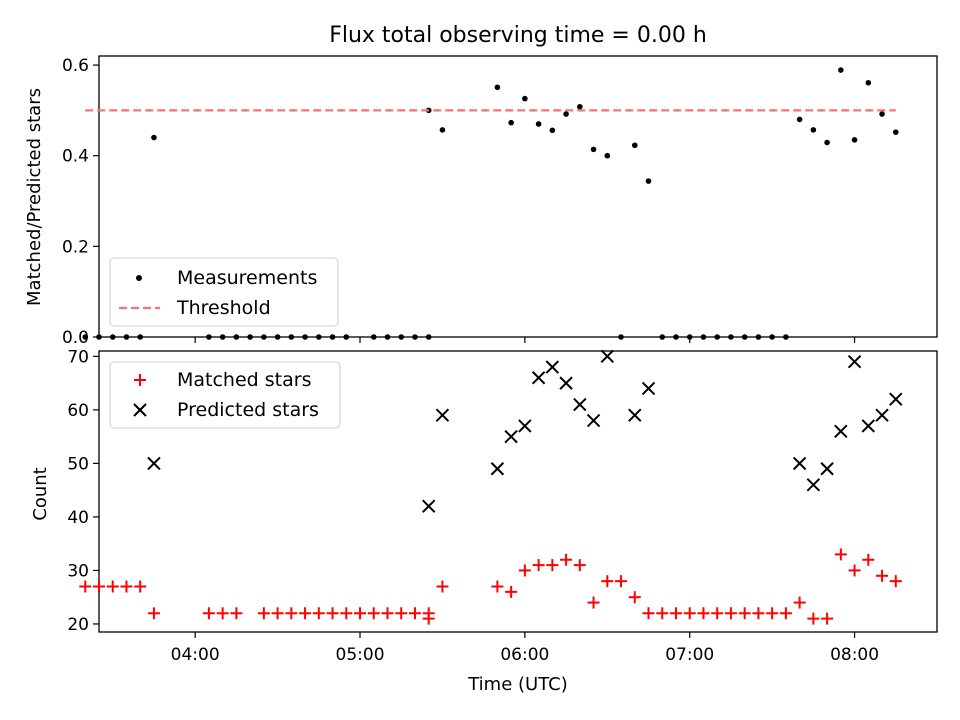 The width and height of the screenshot is (960, 720). What do you see at coordinates (78, 411) in the screenshot?
I see `y-tick-label: 60` at bounding box center [78, 411].